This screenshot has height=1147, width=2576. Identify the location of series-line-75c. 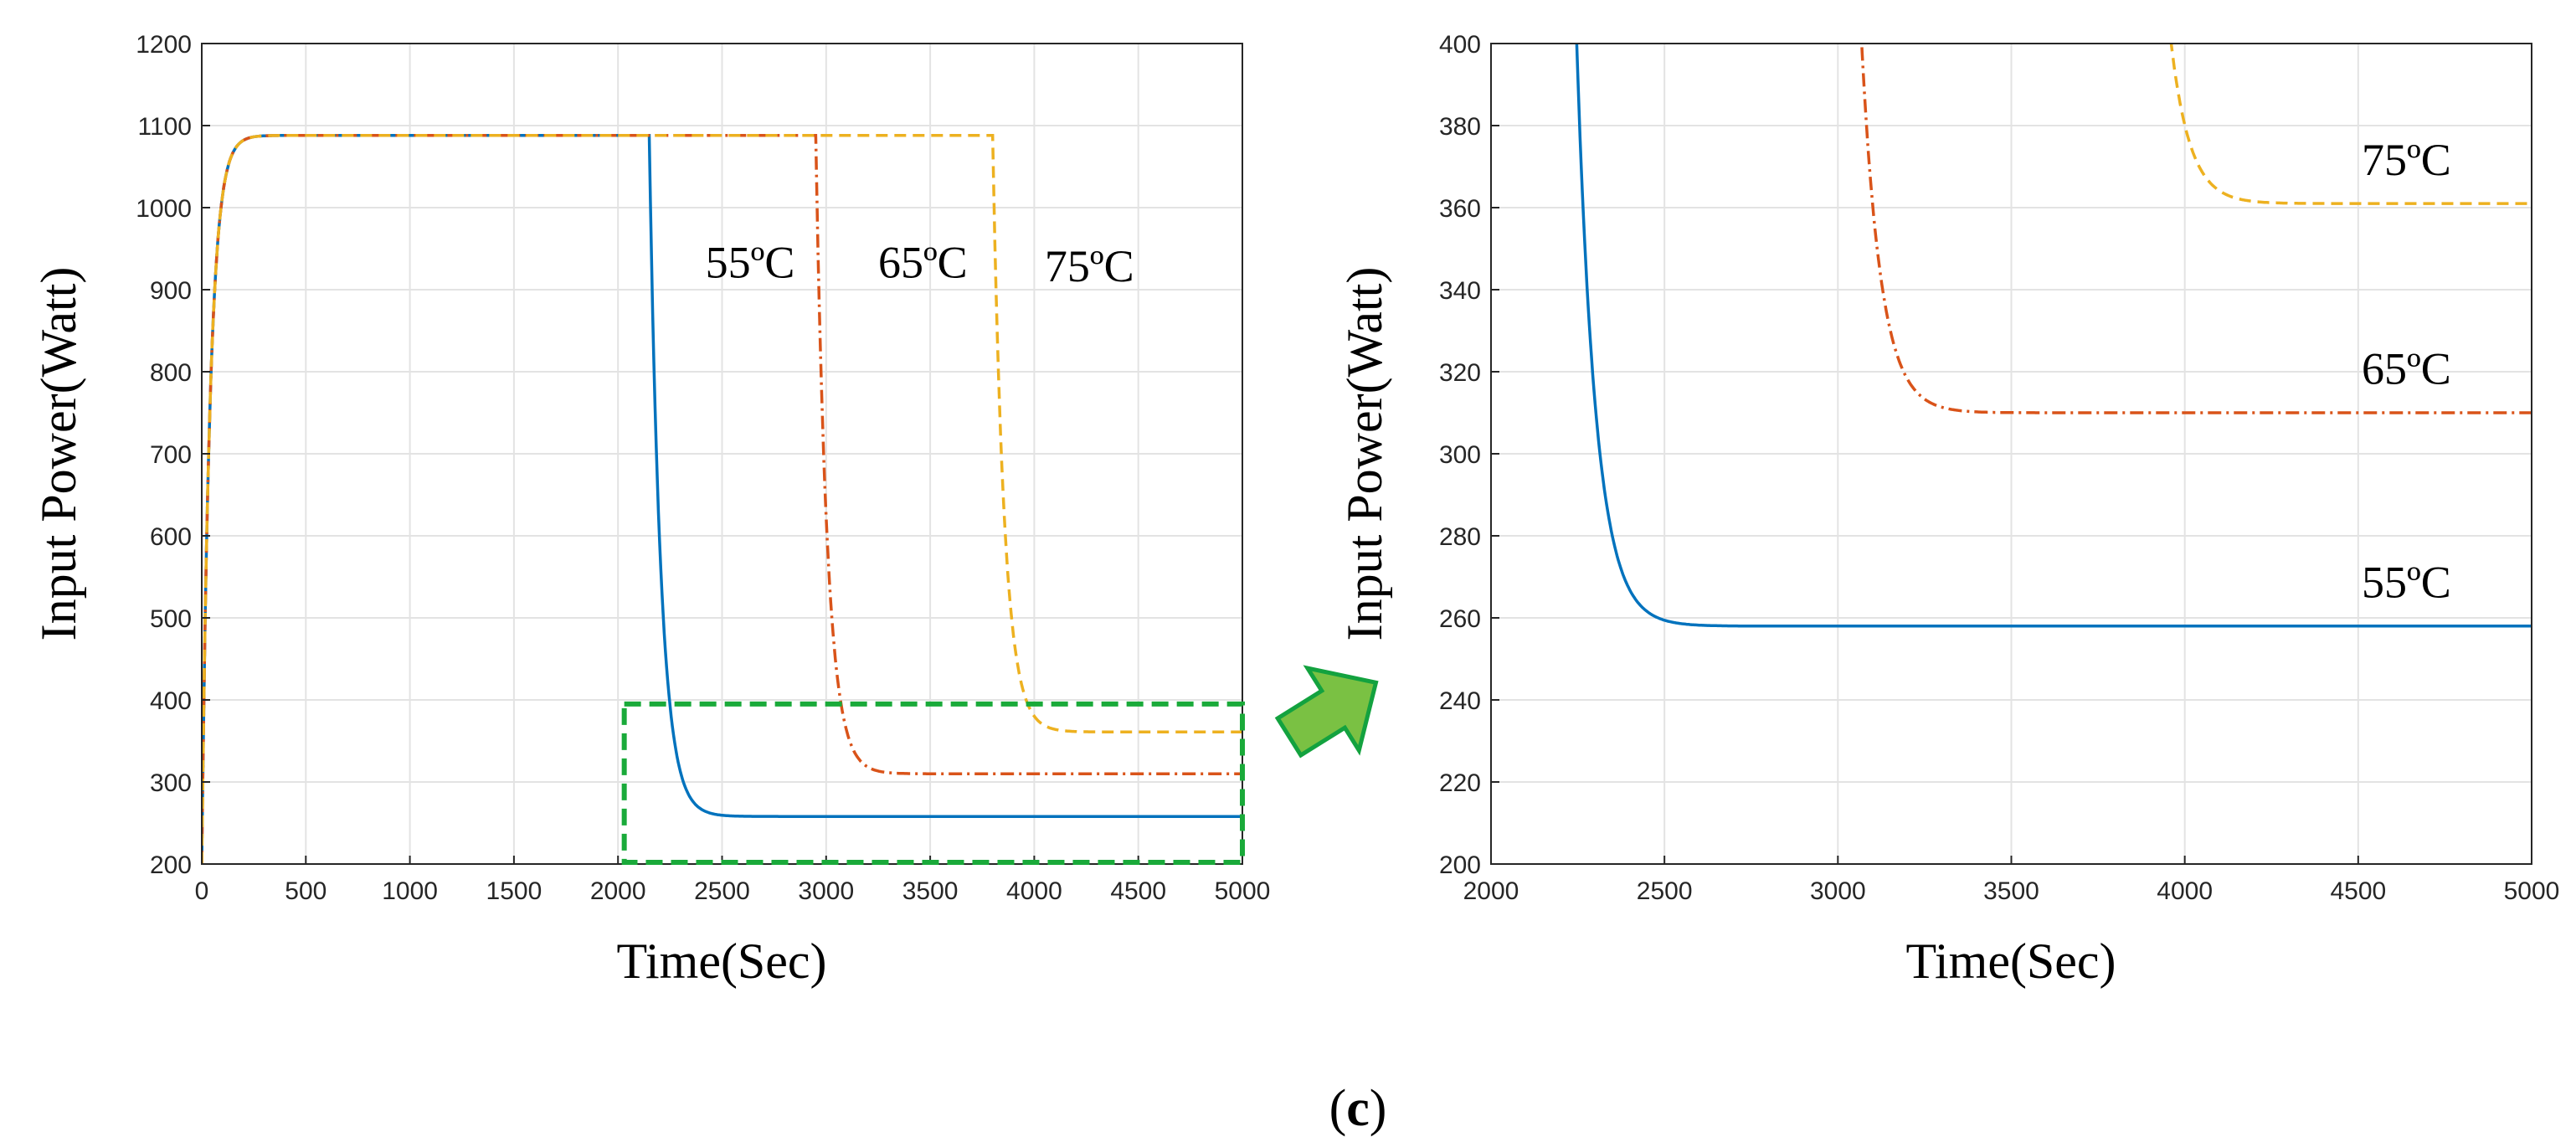
(2350, 125).